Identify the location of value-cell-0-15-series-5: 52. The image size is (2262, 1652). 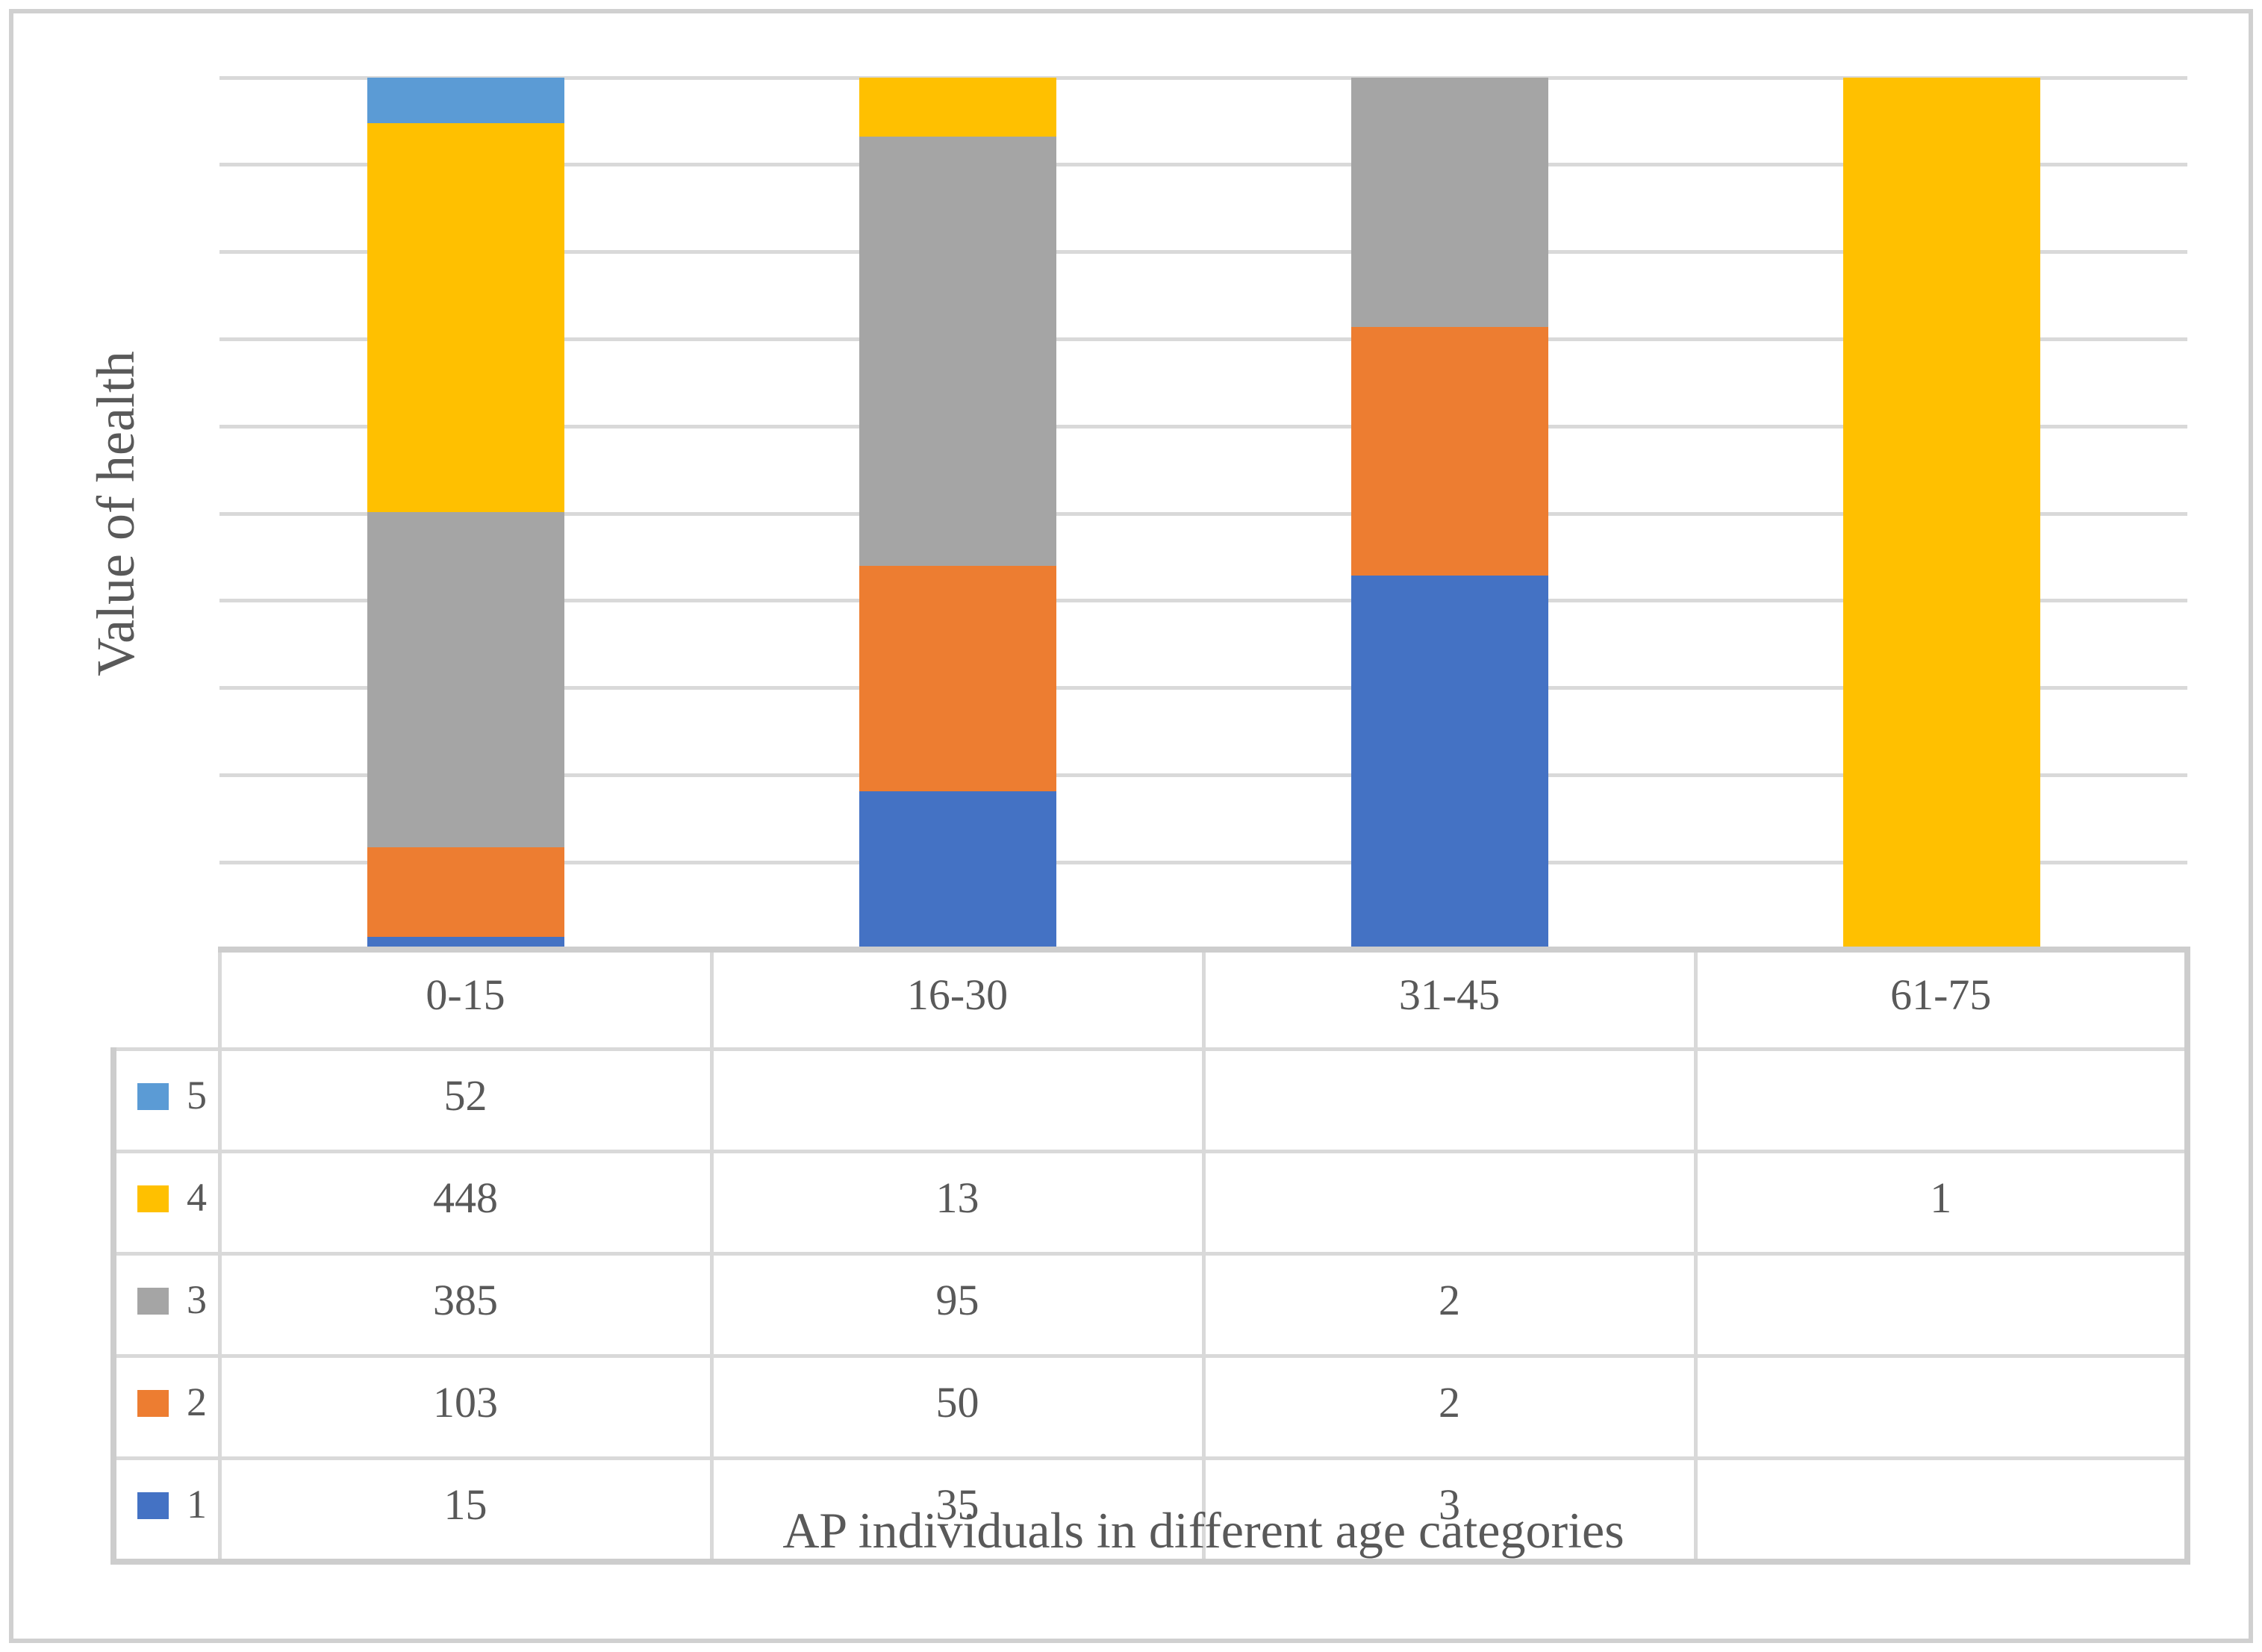
(465, 1100).